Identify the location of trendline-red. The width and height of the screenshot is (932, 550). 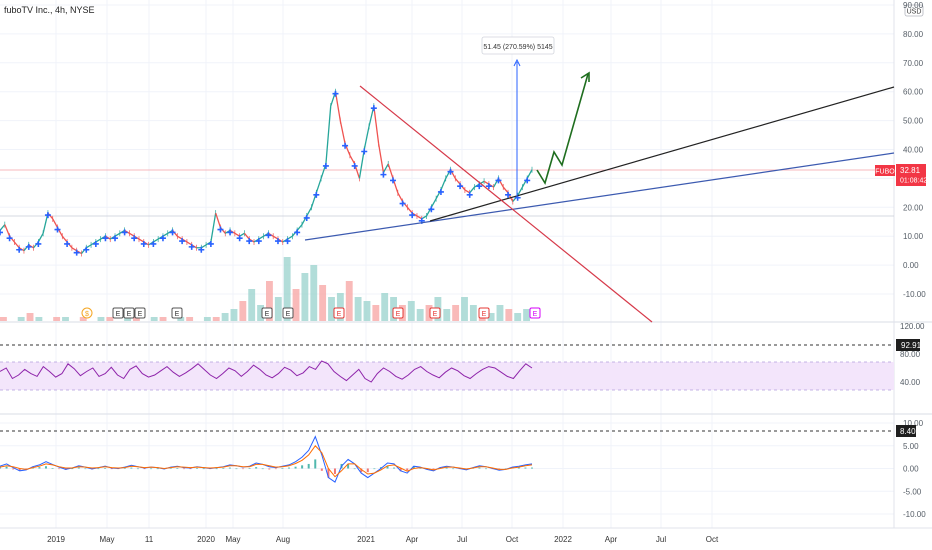
(506, 204).